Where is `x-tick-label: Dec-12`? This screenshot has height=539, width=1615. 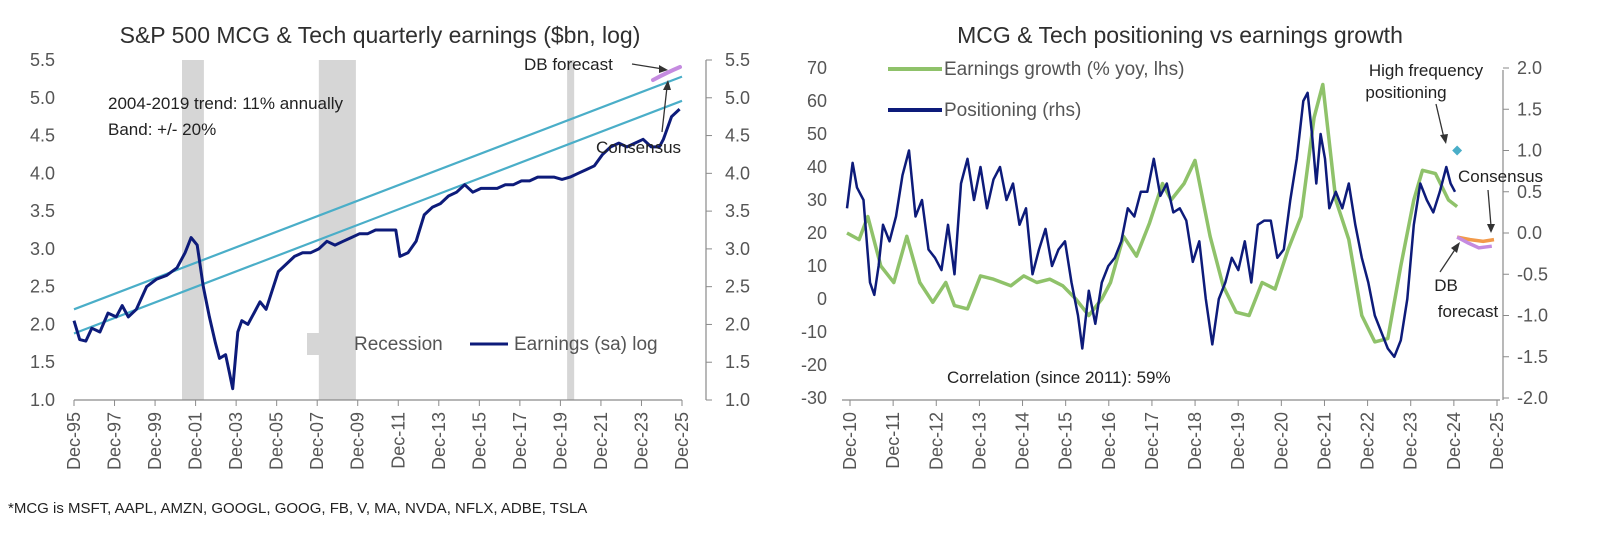 x-tick-label: Dec-12 is located at coordinates (936, 441).